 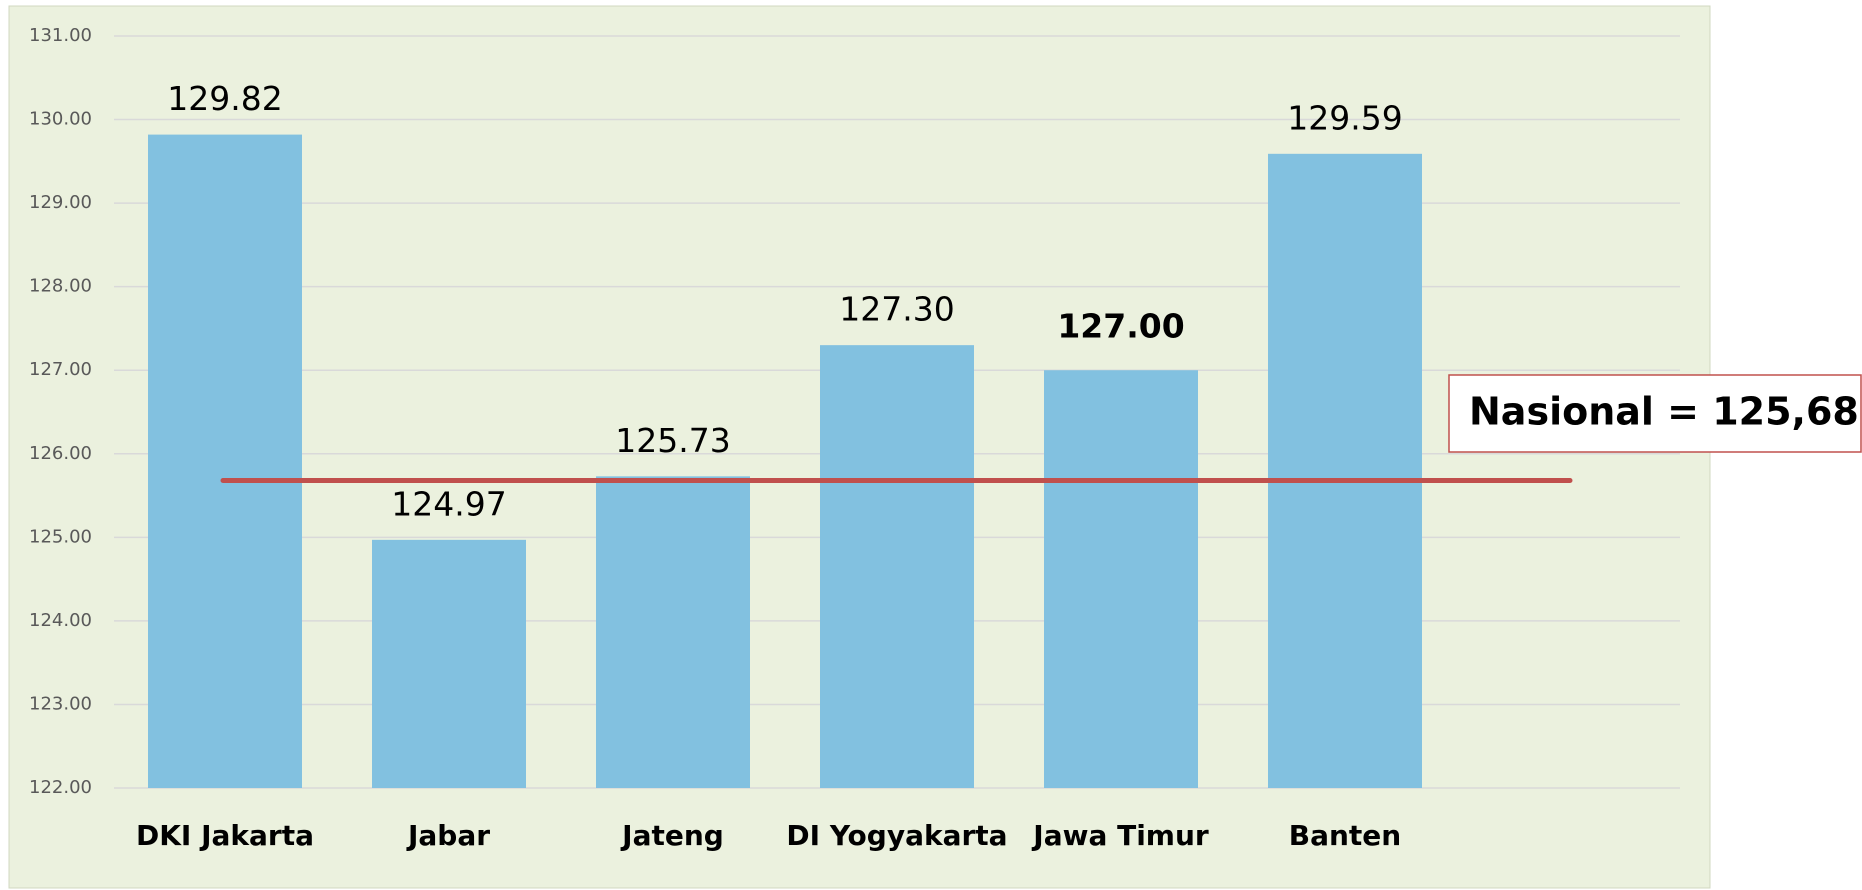 What do you see at coordinates (60, 369) in the screenshot?
I see `y-tick-label: 127.00` at bounding box center [60, 369].